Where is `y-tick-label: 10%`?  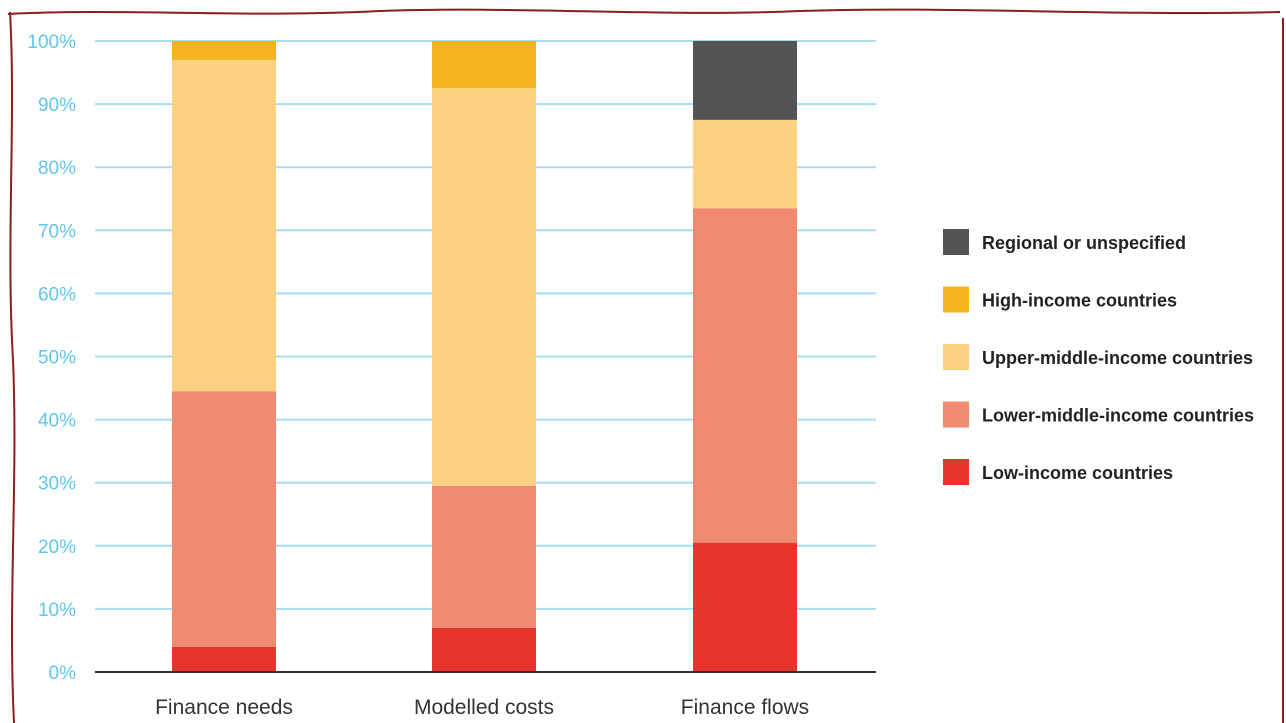 y-tick-label: 10% is located at coordinates (57, 610).